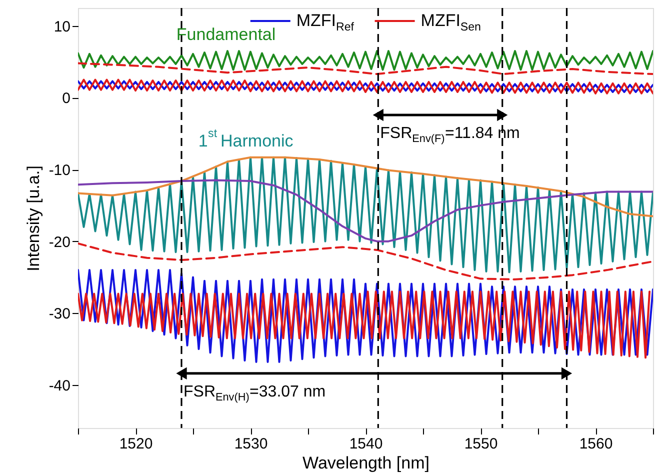 This screenshot has height=475, width=663. I want to click on x-tick-label: 1550, so click(481, 444).